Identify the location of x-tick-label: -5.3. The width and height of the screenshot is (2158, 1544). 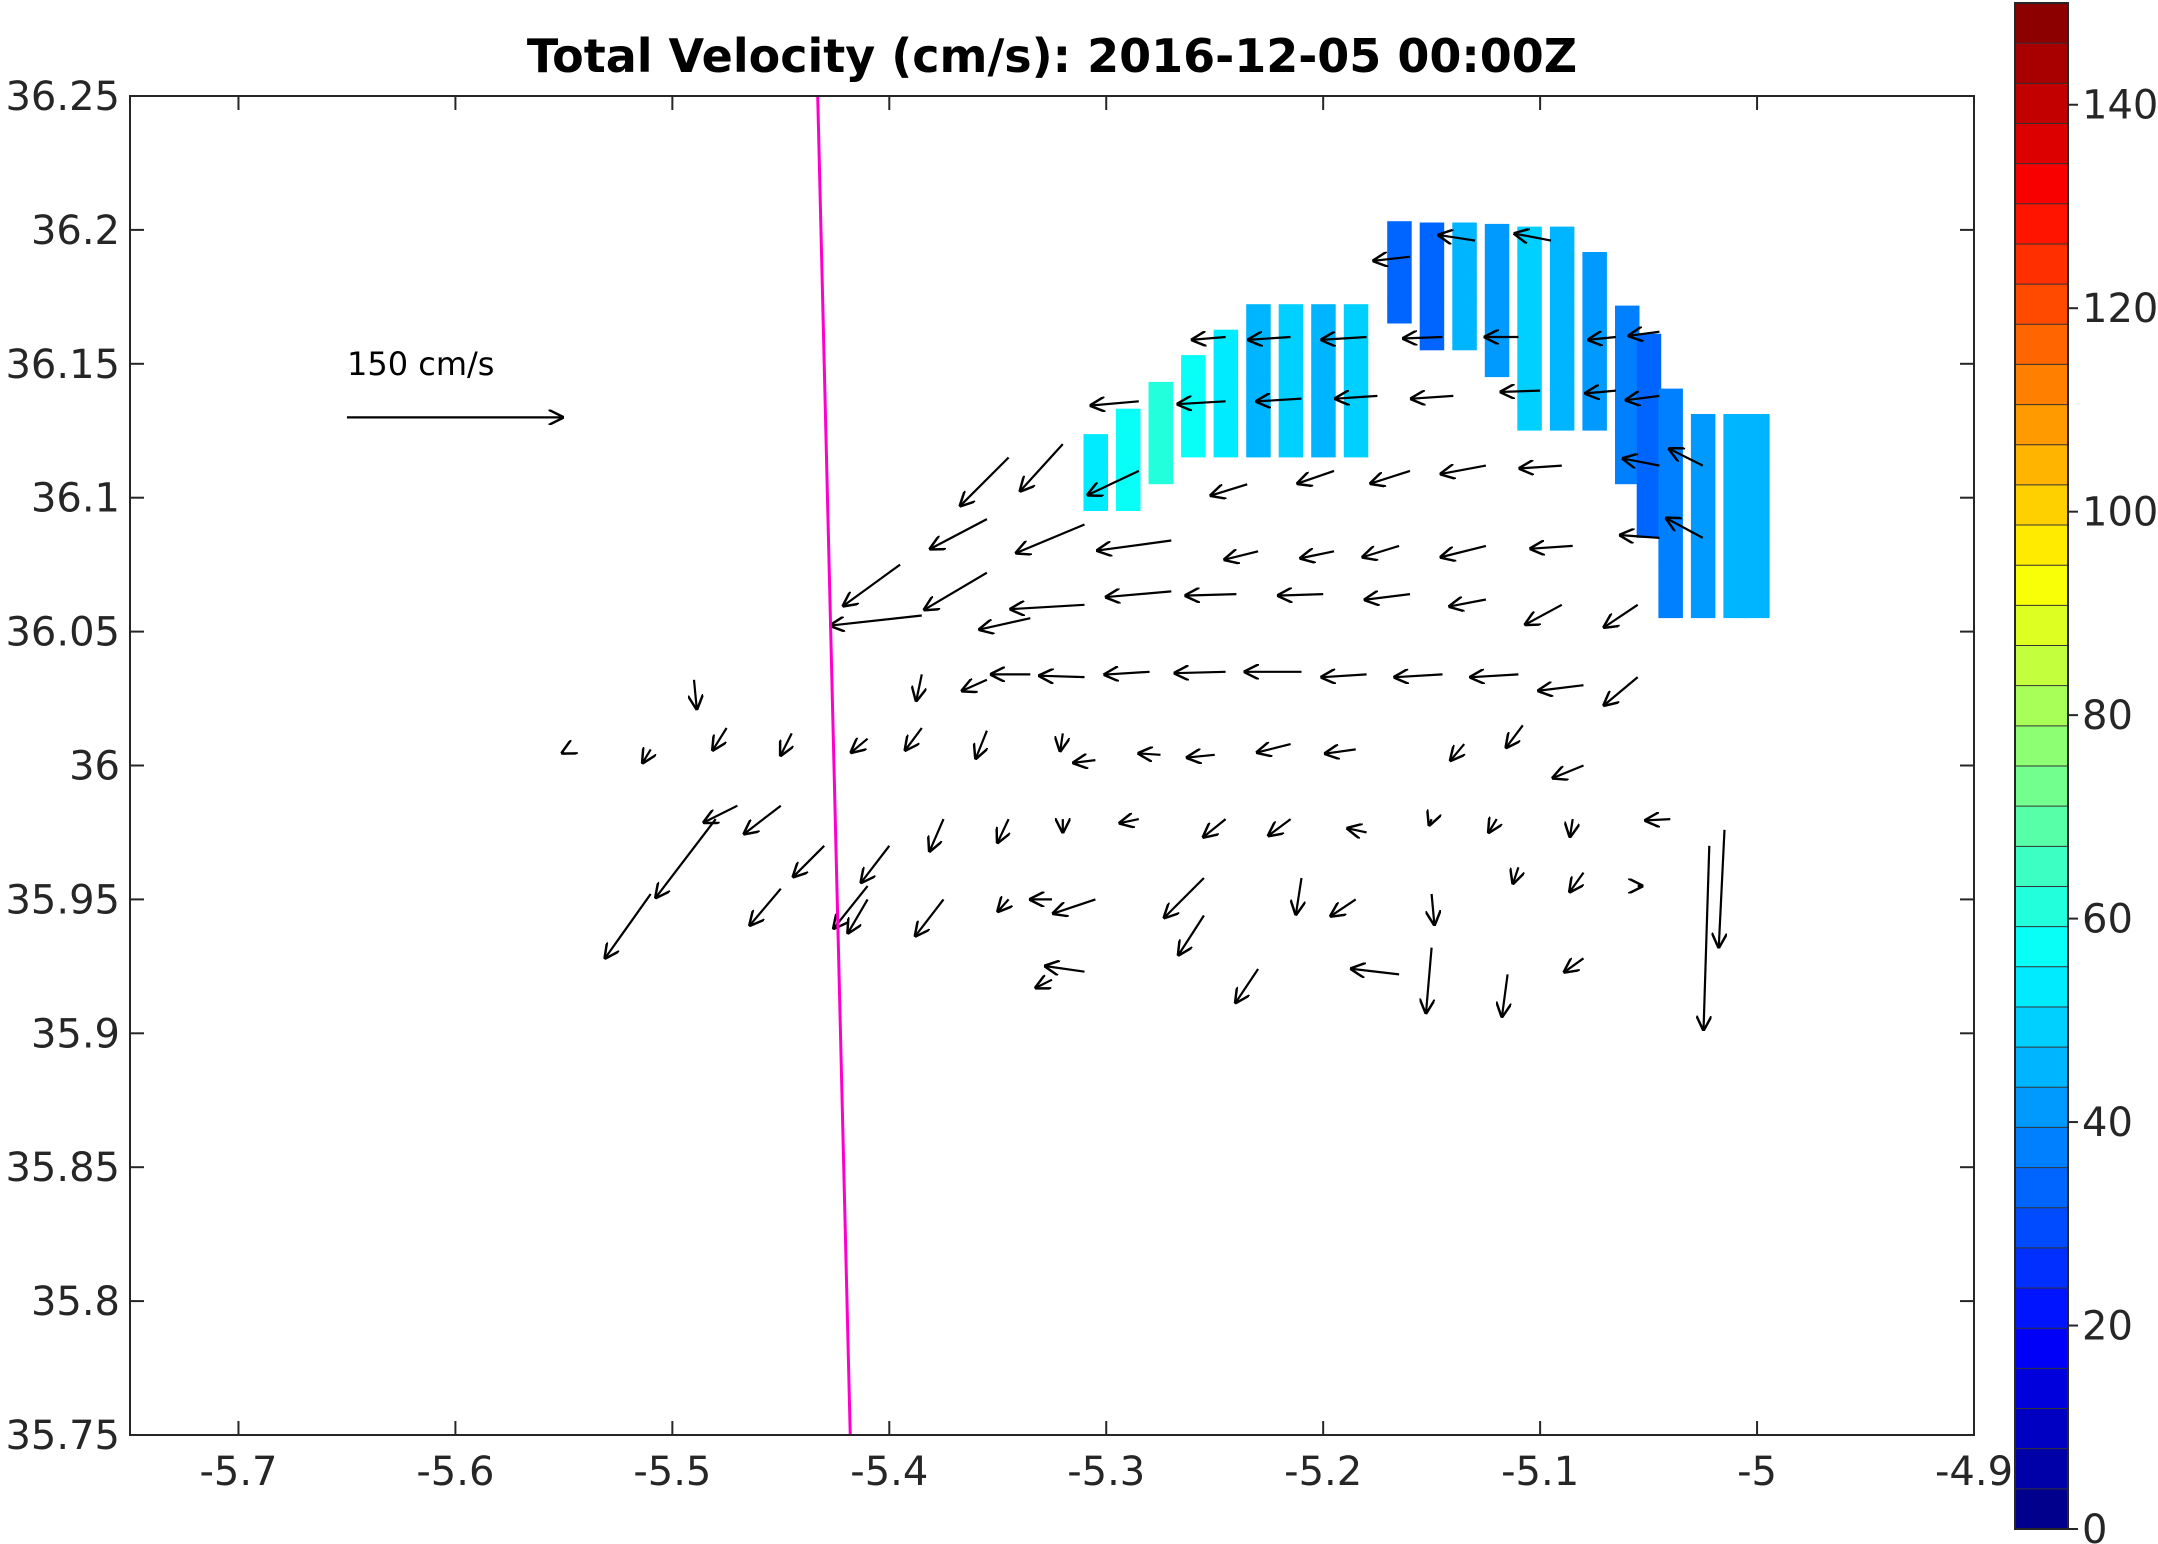
(1106, 1472).